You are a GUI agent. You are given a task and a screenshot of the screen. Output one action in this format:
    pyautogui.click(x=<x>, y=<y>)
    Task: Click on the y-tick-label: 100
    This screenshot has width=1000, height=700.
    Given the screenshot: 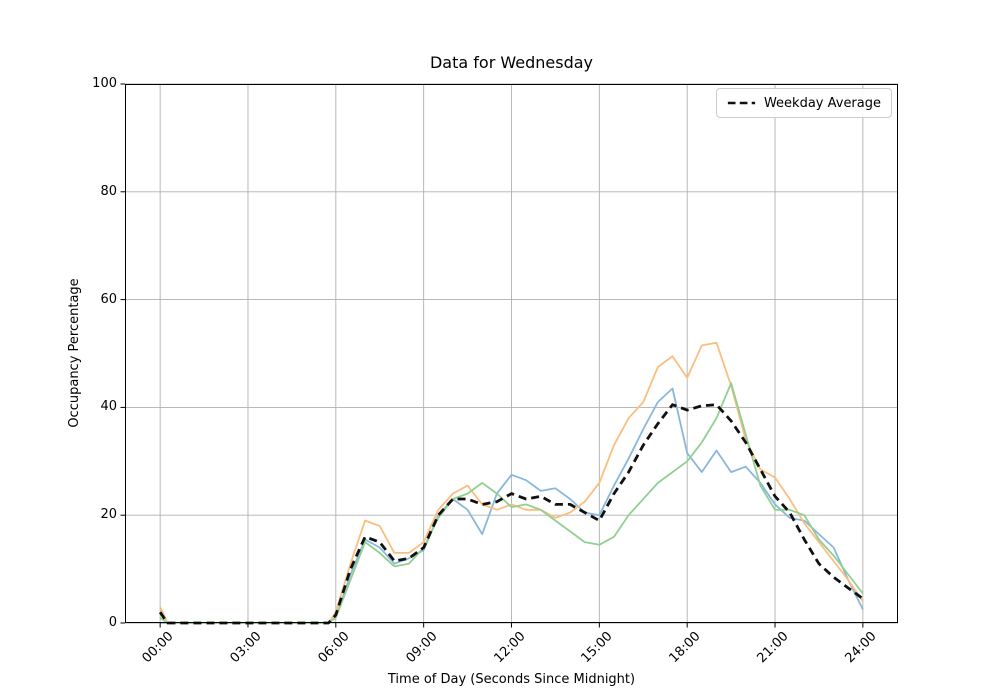 What is the action you would take?
    pyautogui.click(x=104, y=83)
    